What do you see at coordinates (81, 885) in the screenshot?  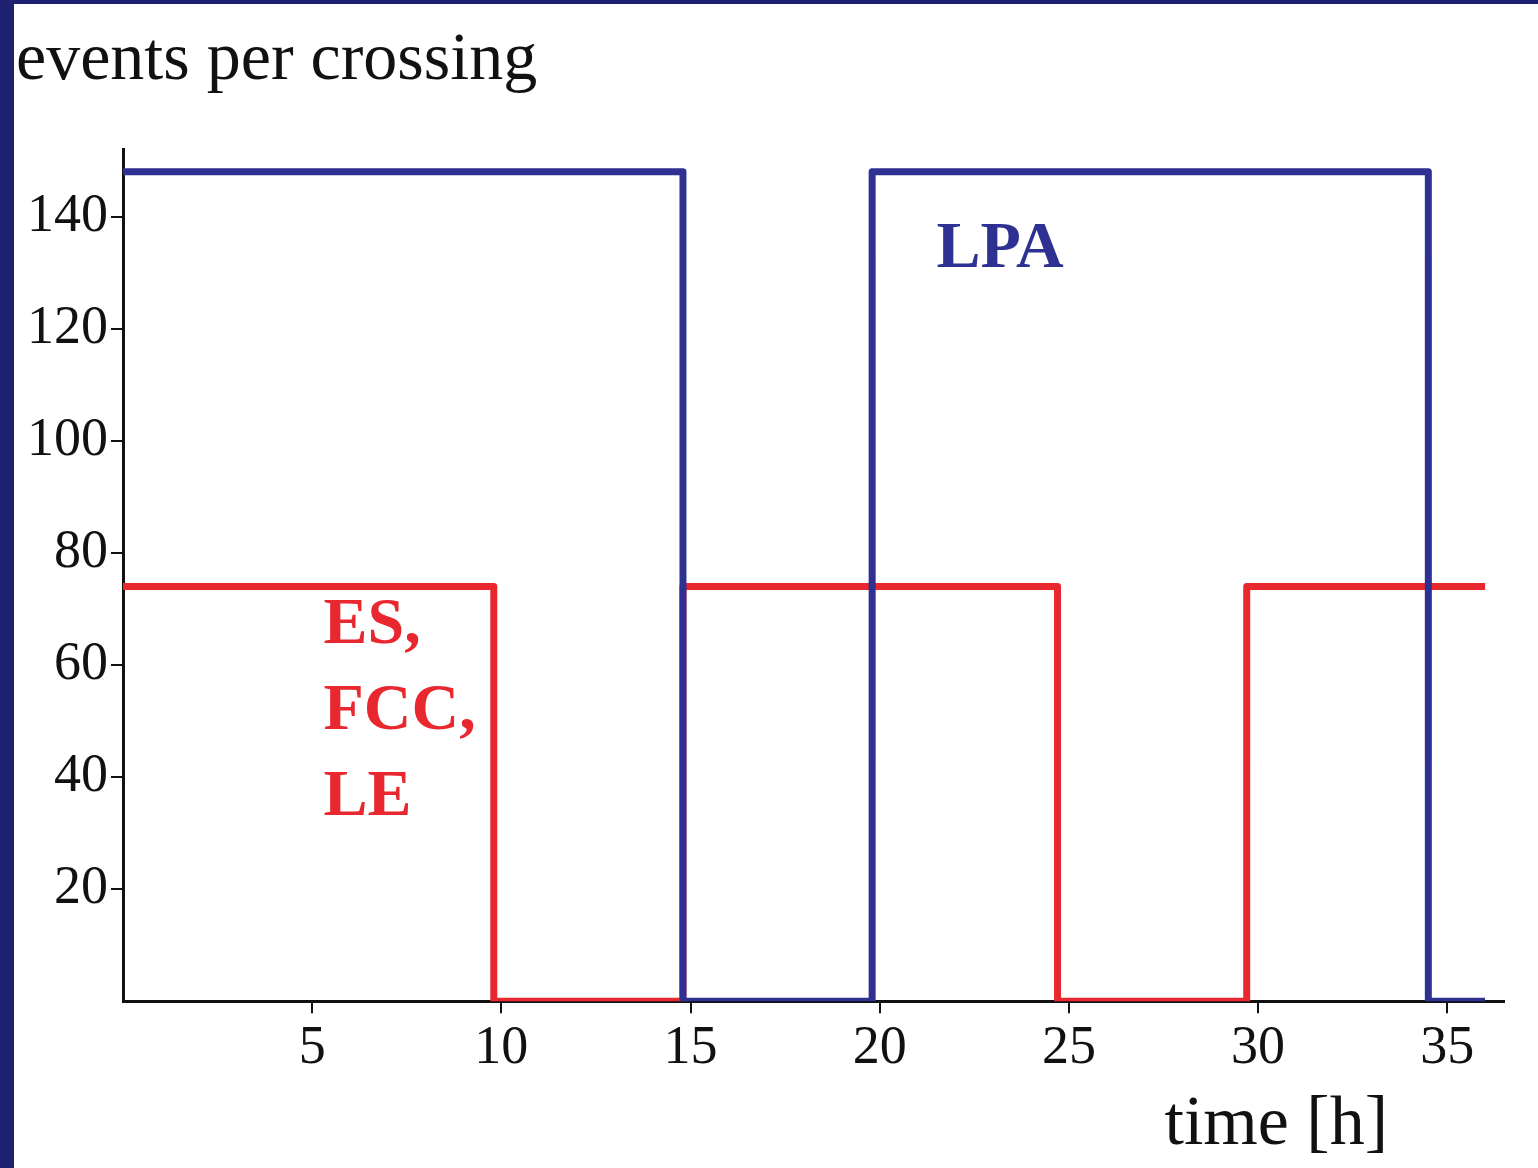 I see `y-tick-label: 20` at bounding box center [81, 885].